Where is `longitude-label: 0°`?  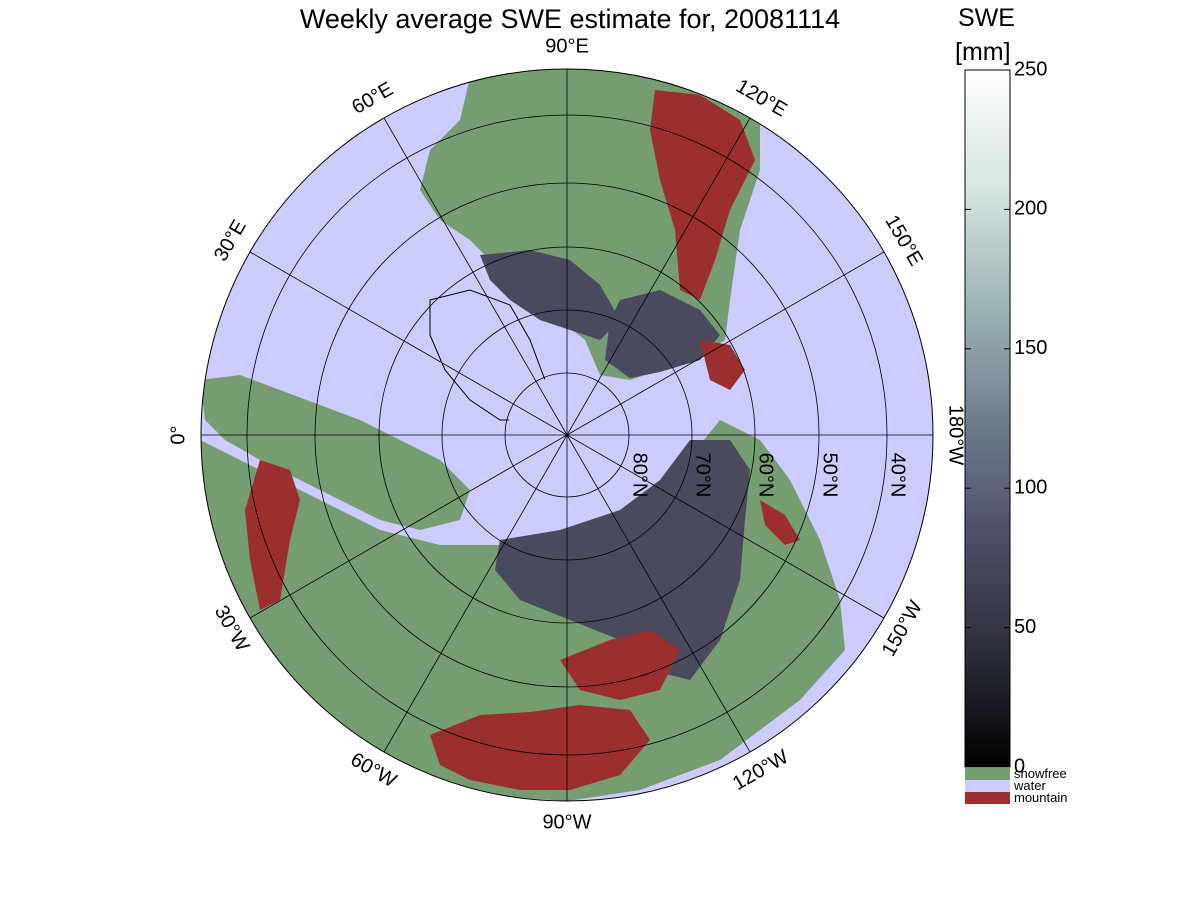 longitude-label: 0° is located at coordinates (178, 434).